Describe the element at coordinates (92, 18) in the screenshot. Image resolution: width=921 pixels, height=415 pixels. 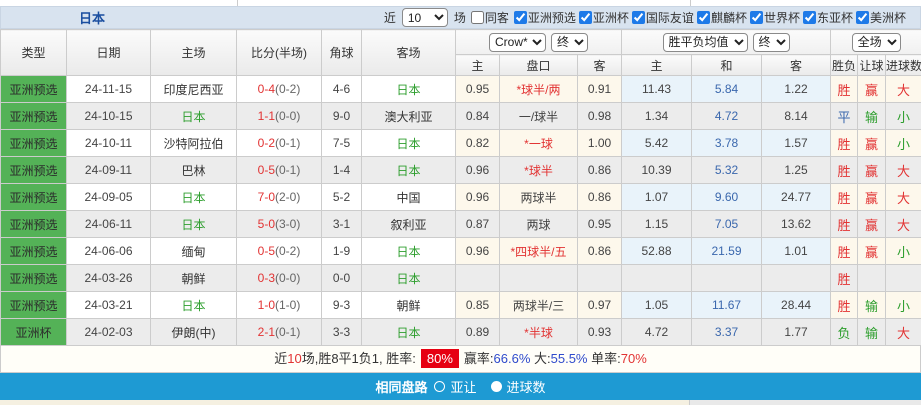
I see `team-title: 日本` at that location.